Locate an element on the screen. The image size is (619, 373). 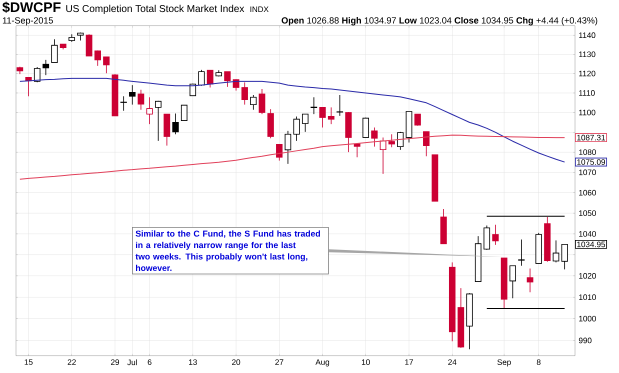
annotation: Similar to the C Fund, the S Fund has traded in a relatively narrow range for the last two weeks. This probably won't last long, however. is located at coordinates (228, 251).